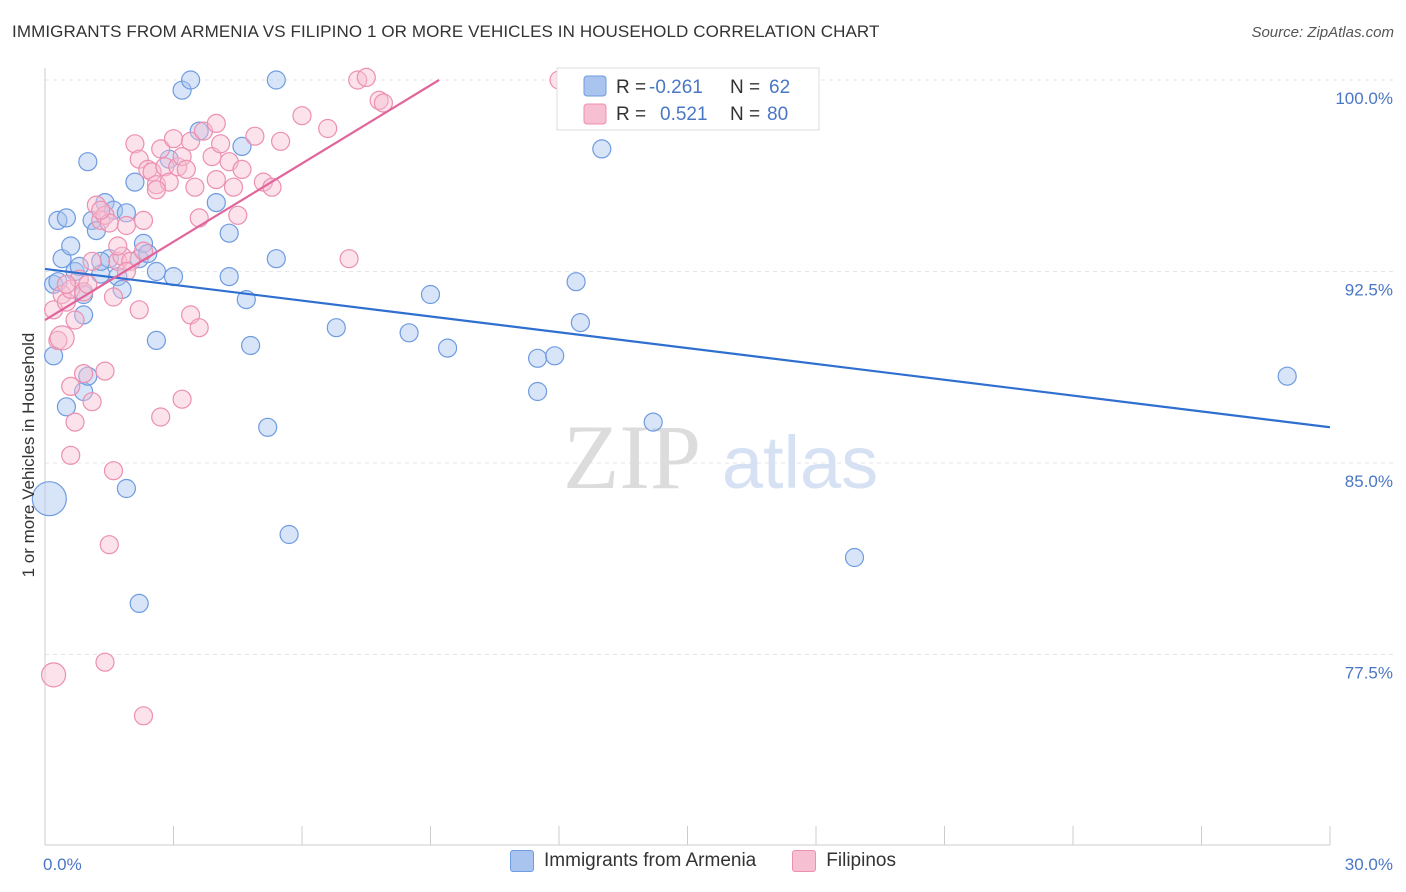  What do you see at coordinates (684, 114) in the screenshot?
I see `legend-r-value-1: 0.521` at bounding box center [684, 114].